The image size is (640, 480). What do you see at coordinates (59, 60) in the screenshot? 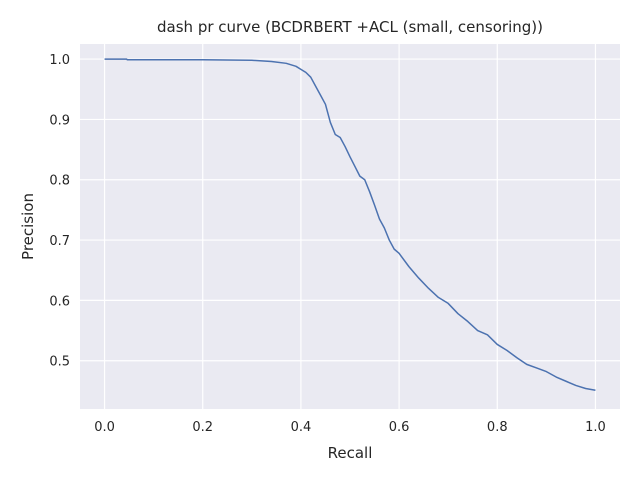
I see `y-tick-label: 1.0` at bounding box center [59, 60].